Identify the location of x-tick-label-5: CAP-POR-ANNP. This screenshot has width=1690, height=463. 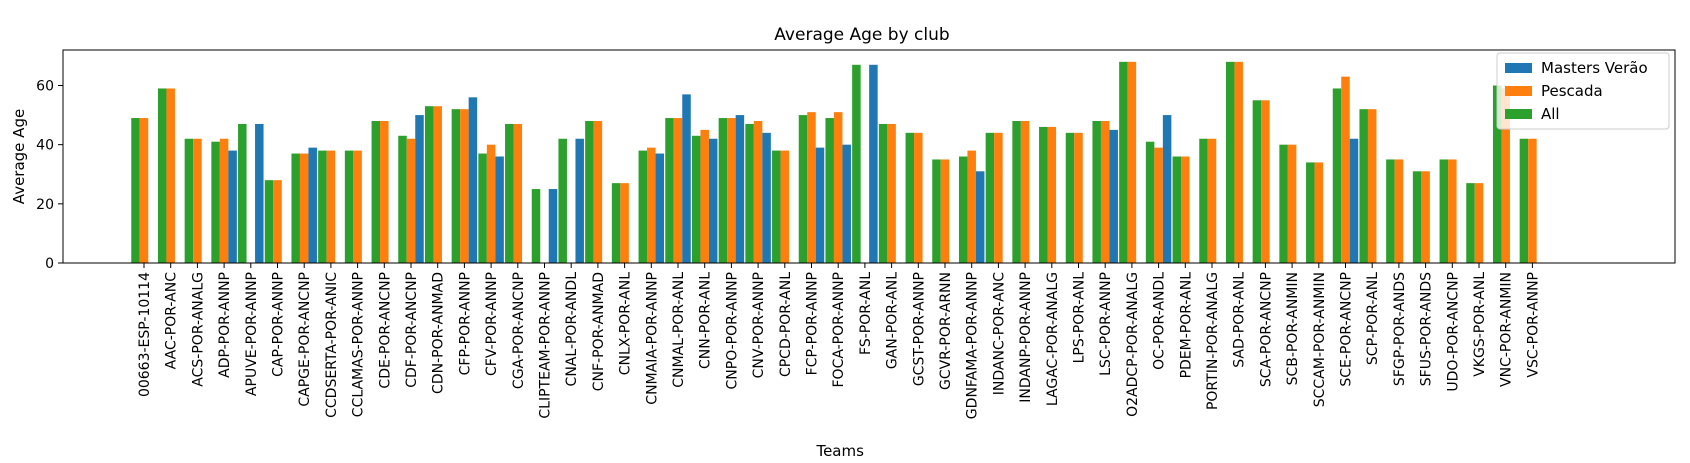
(279, 324).